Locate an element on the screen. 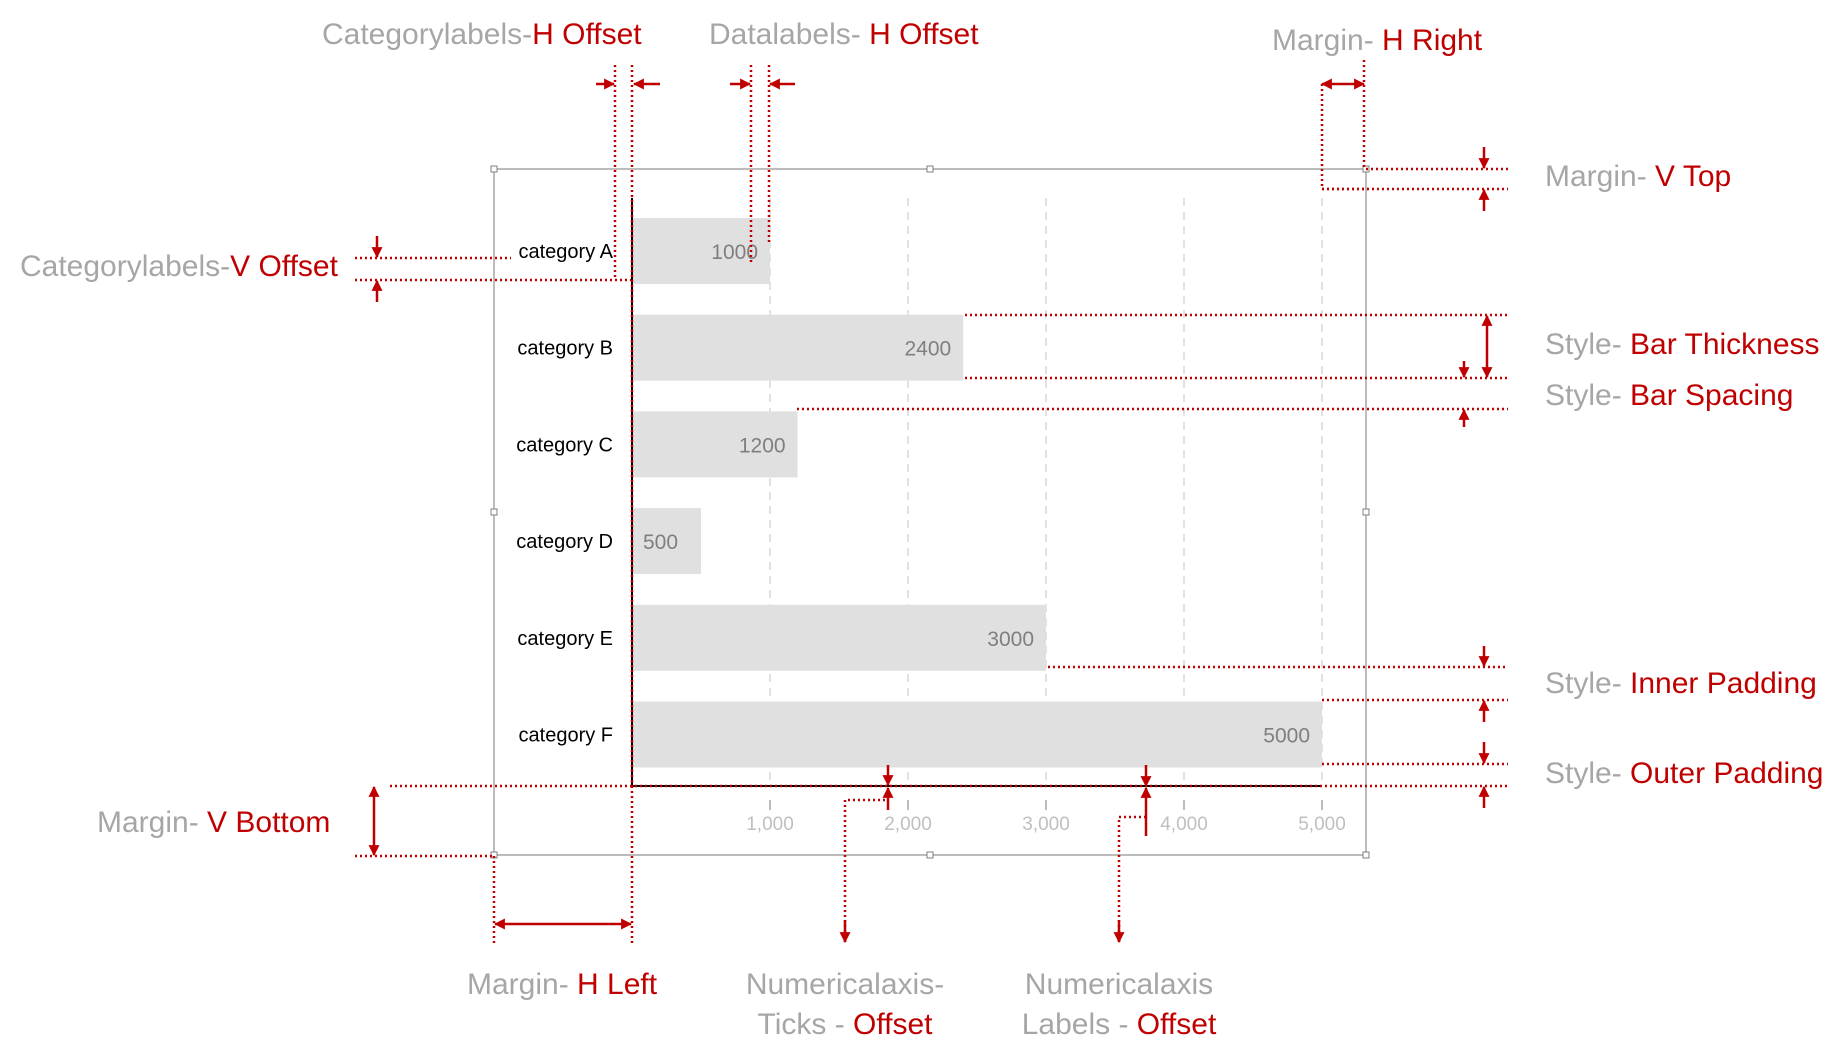  annotation-ticks-offset-line2: Ticks - Offset is located at coordinates (845, 1024).